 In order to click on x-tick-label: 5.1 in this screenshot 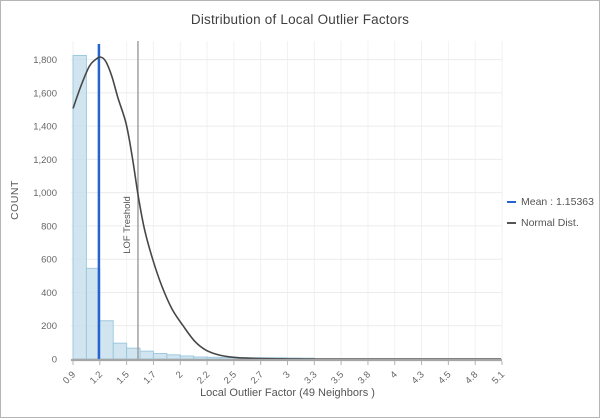, I will do `click(498, 377)`.